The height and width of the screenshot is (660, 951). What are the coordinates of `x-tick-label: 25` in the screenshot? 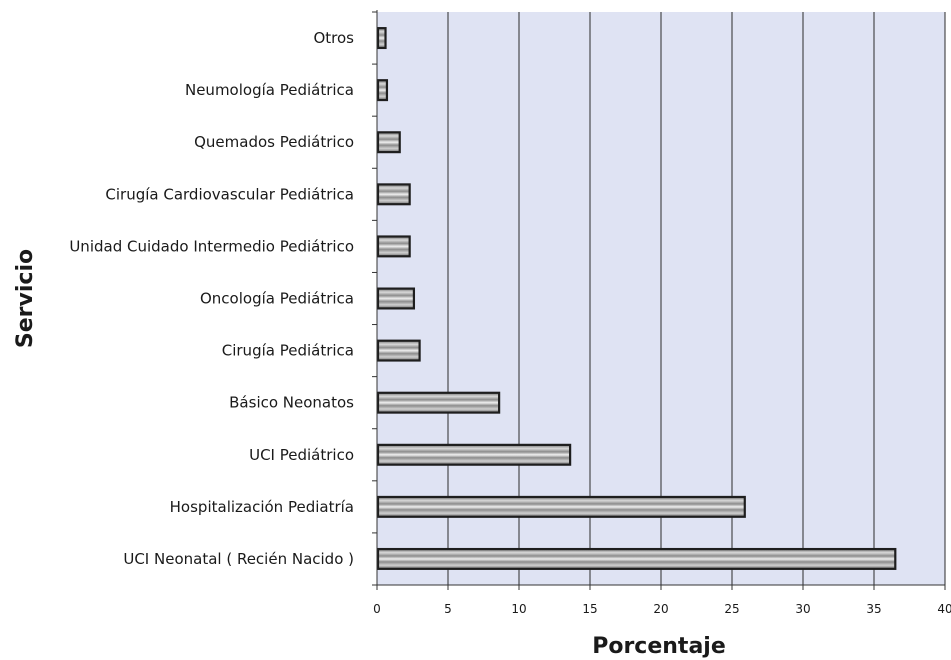 It's located at (731, 609).